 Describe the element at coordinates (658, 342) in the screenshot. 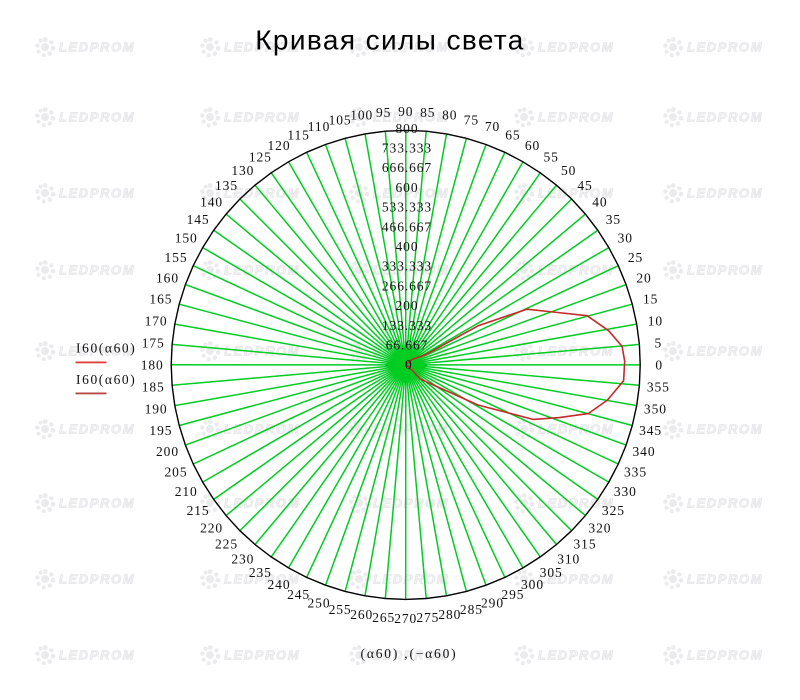

I see `svg-text: 5` at that location.